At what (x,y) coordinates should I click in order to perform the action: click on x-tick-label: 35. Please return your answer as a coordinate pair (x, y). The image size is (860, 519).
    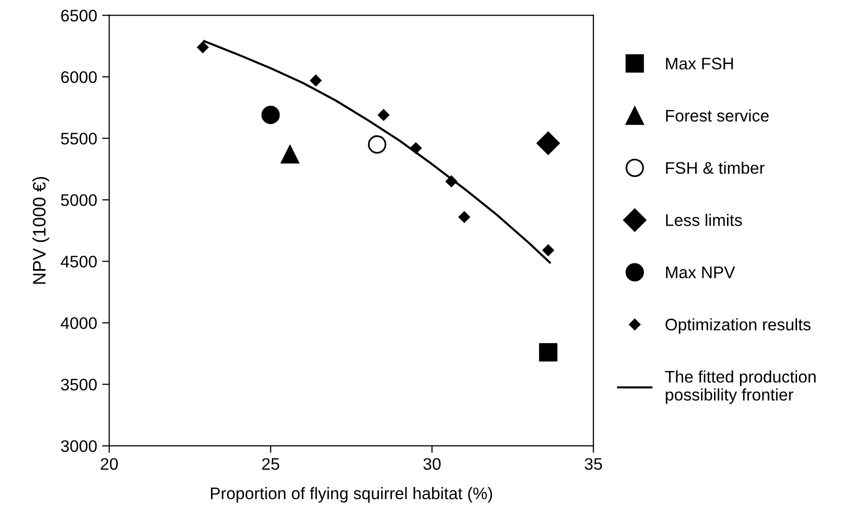
    Looking at the image, I should click on (593, 464).